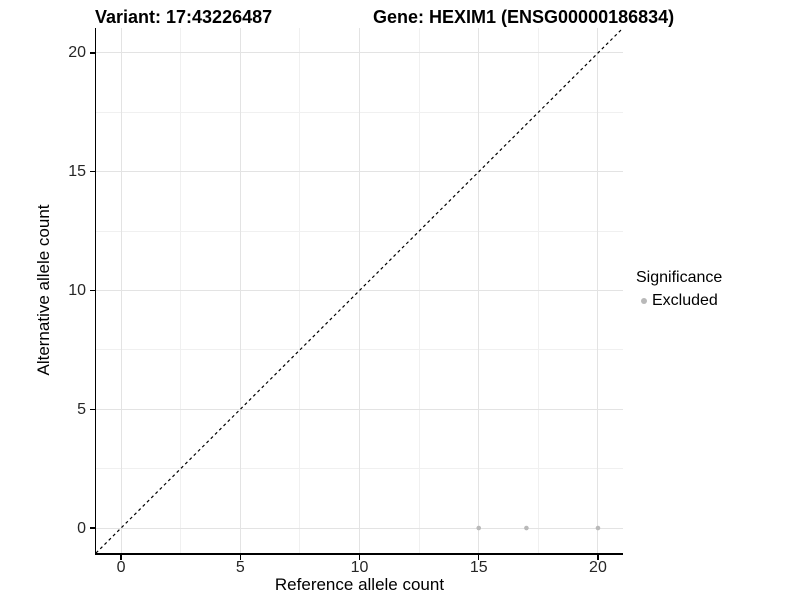 The height and width of the screenshot is (600, 800). Describe the element at coordinates (359, 584) in the screenshot. I see `x-axis-title: Reference allele count` at that location.